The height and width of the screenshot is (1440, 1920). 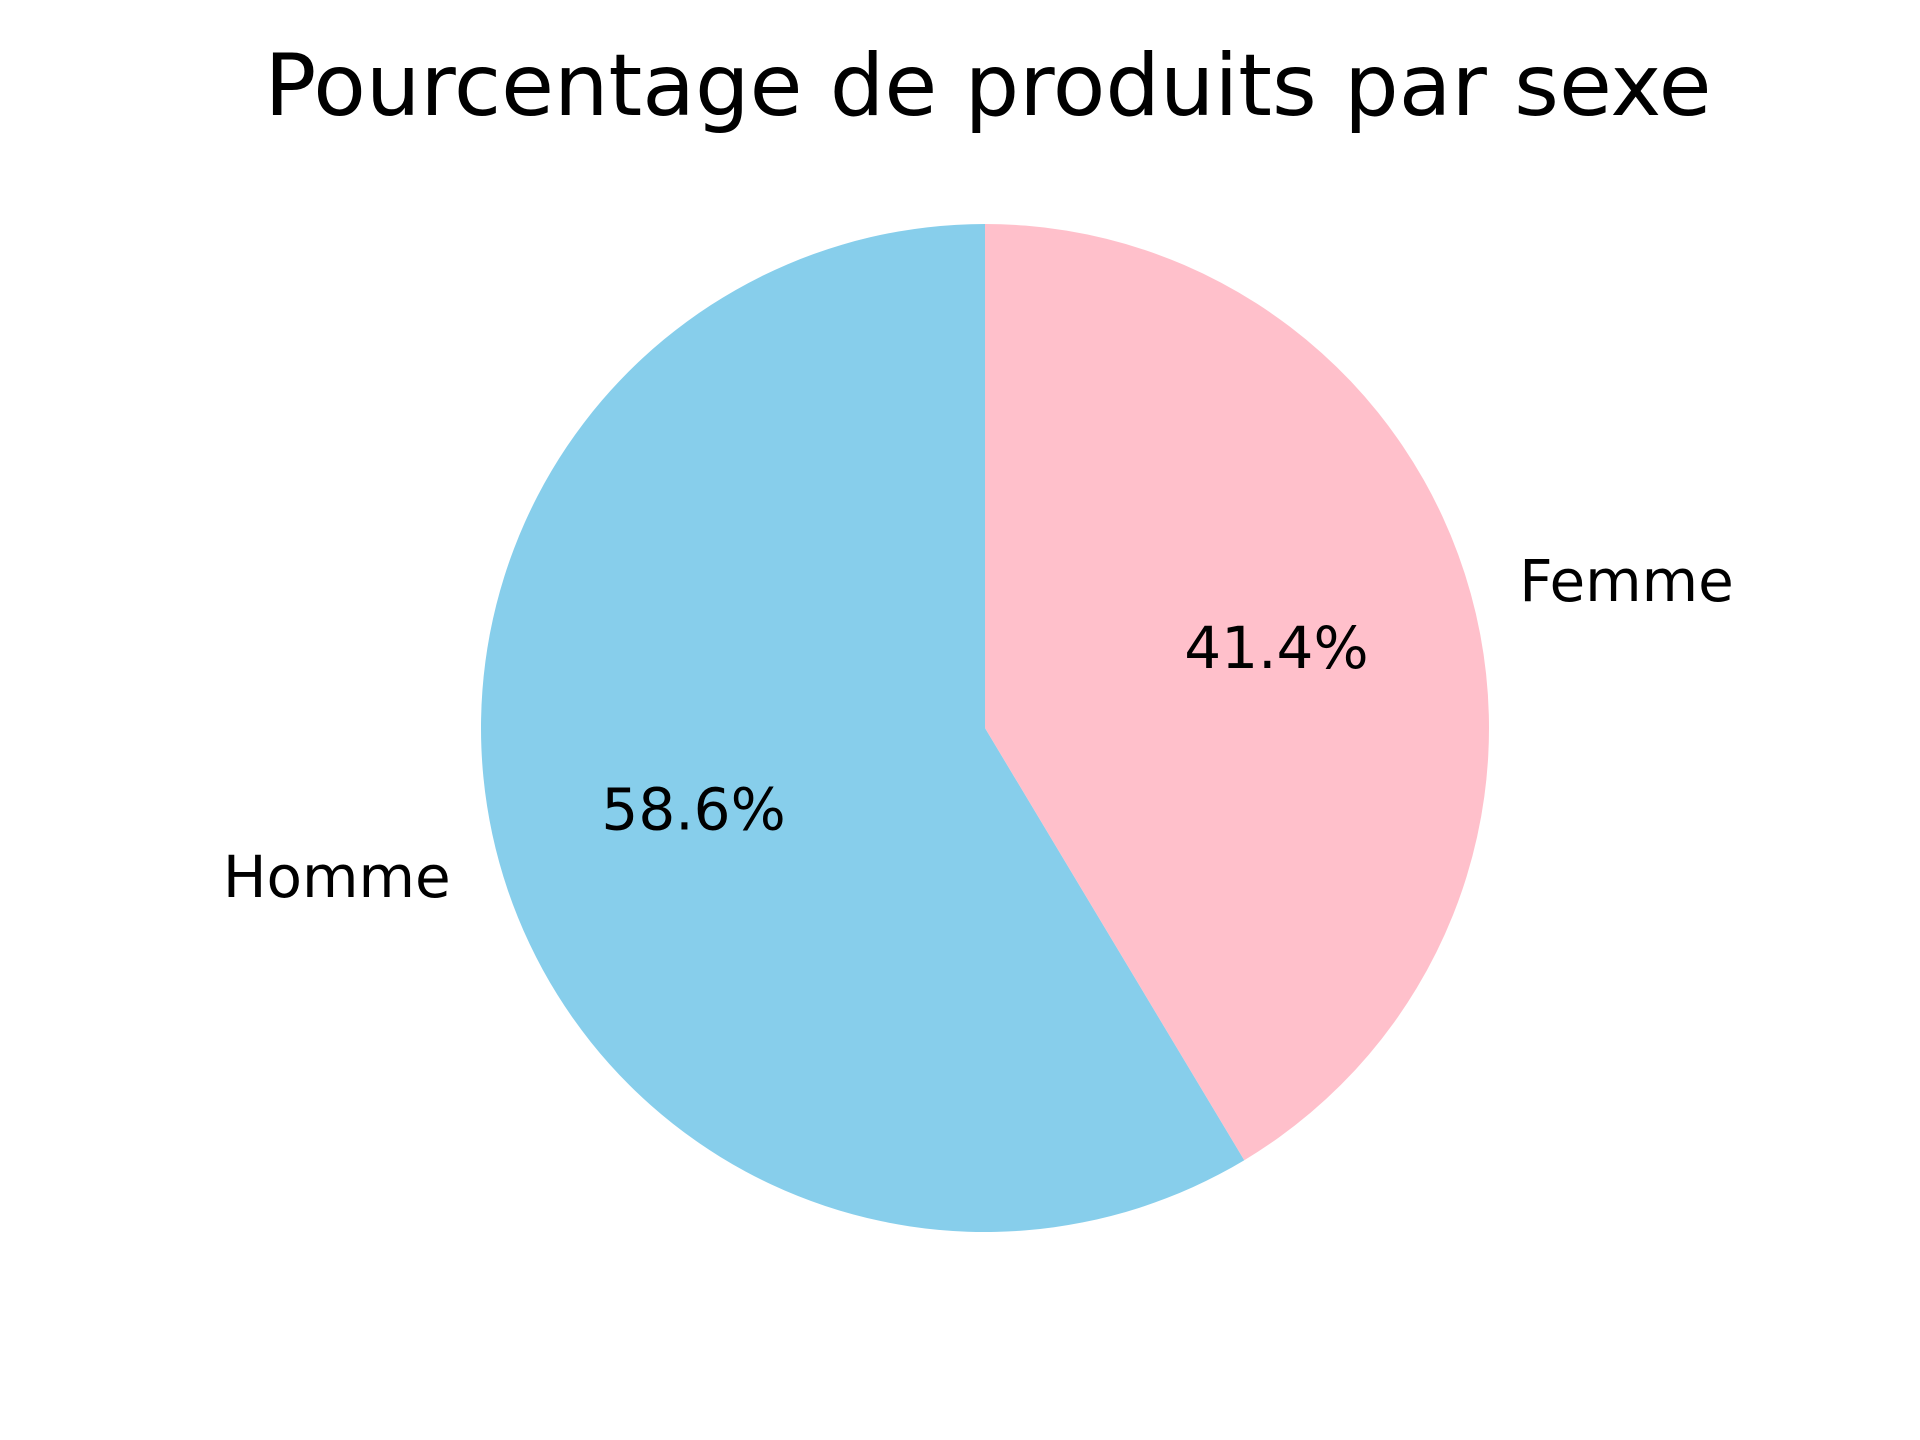 I want to click on slice-percent-femme: 41.4%, so click(x=1276, y=648).